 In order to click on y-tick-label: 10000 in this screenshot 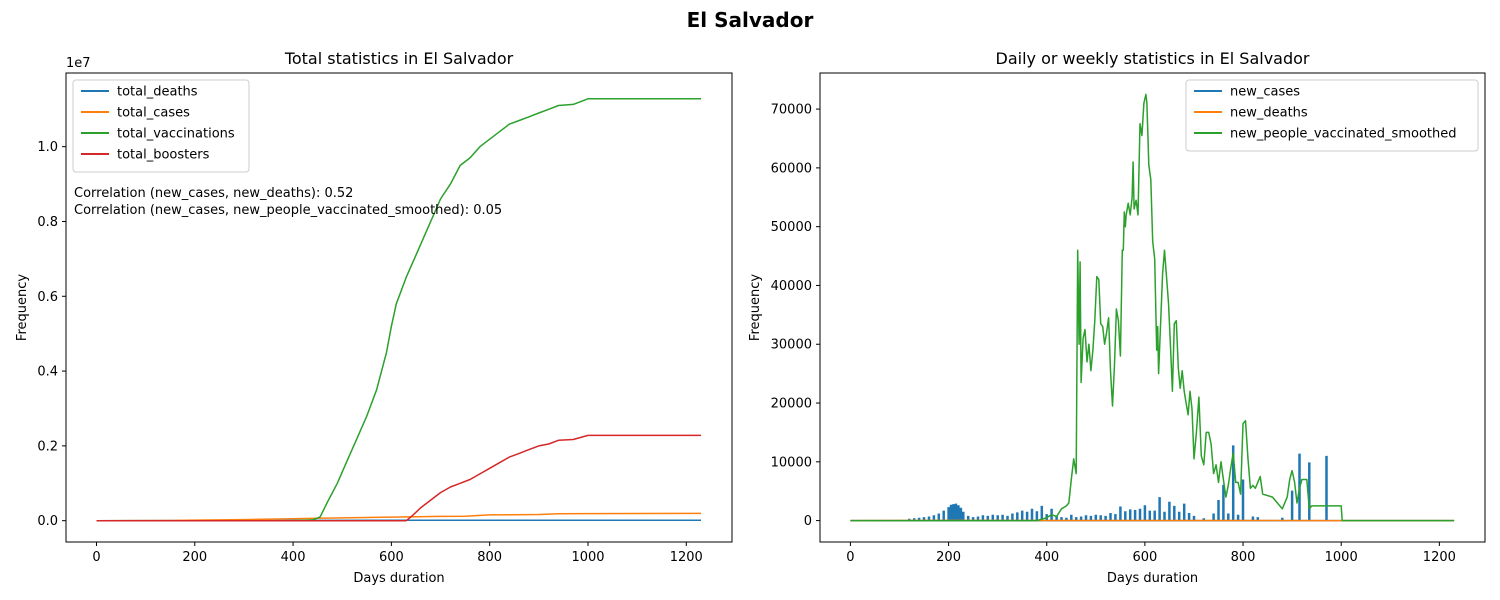, I will do `click(791, 462)`.